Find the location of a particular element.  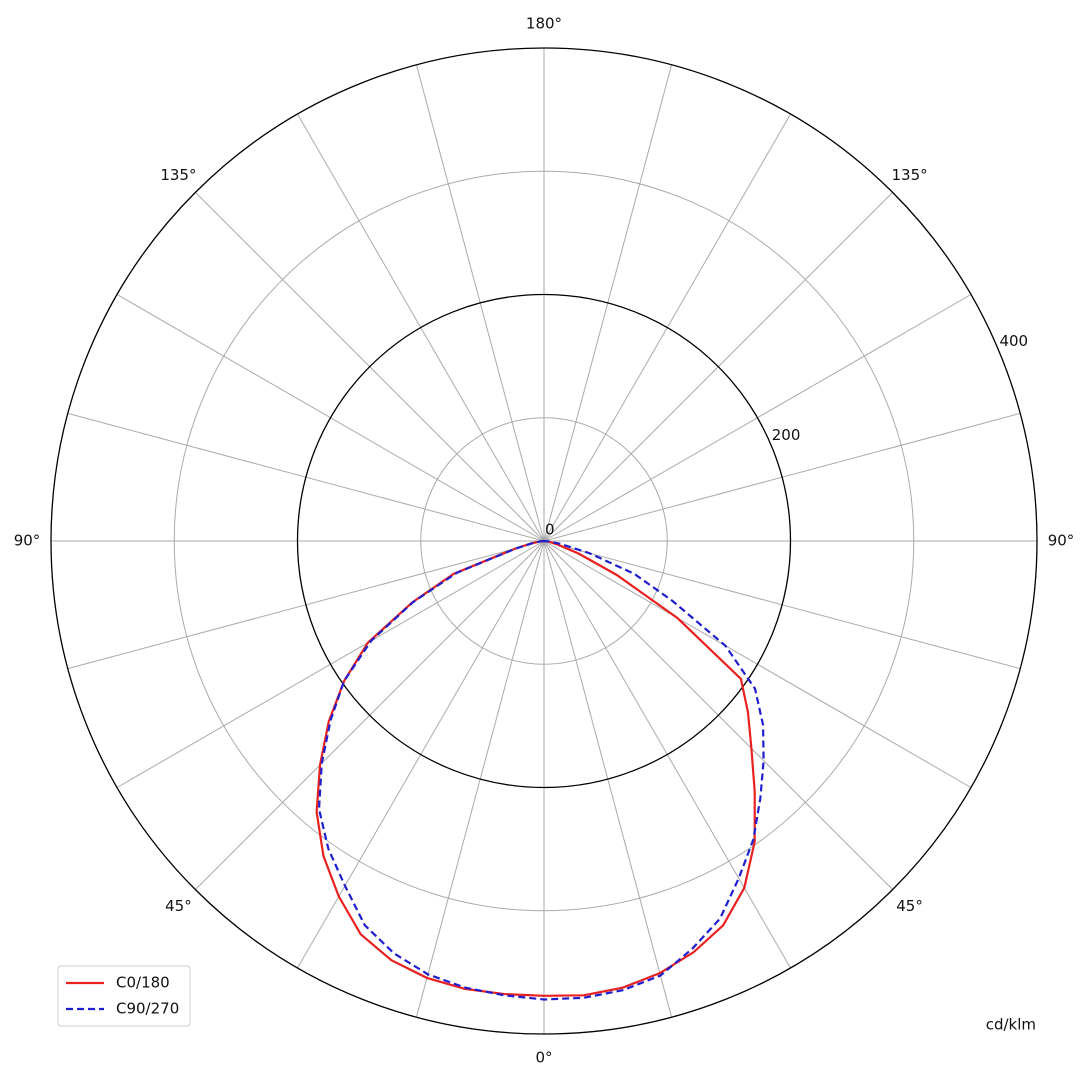

legend-label: C90/270 is located at coordinates (147, 1009).